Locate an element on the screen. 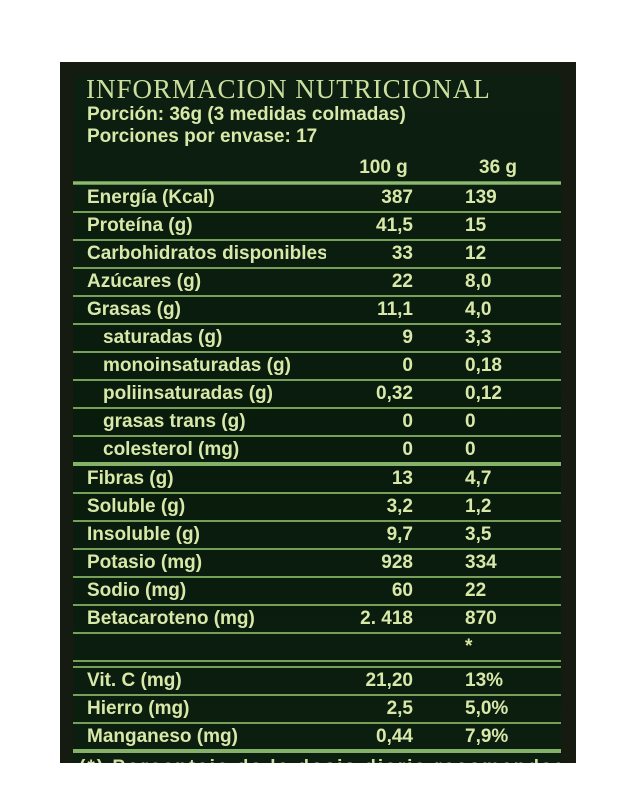  value-per-100g: 2,5 is located at coordinates (399, 708).